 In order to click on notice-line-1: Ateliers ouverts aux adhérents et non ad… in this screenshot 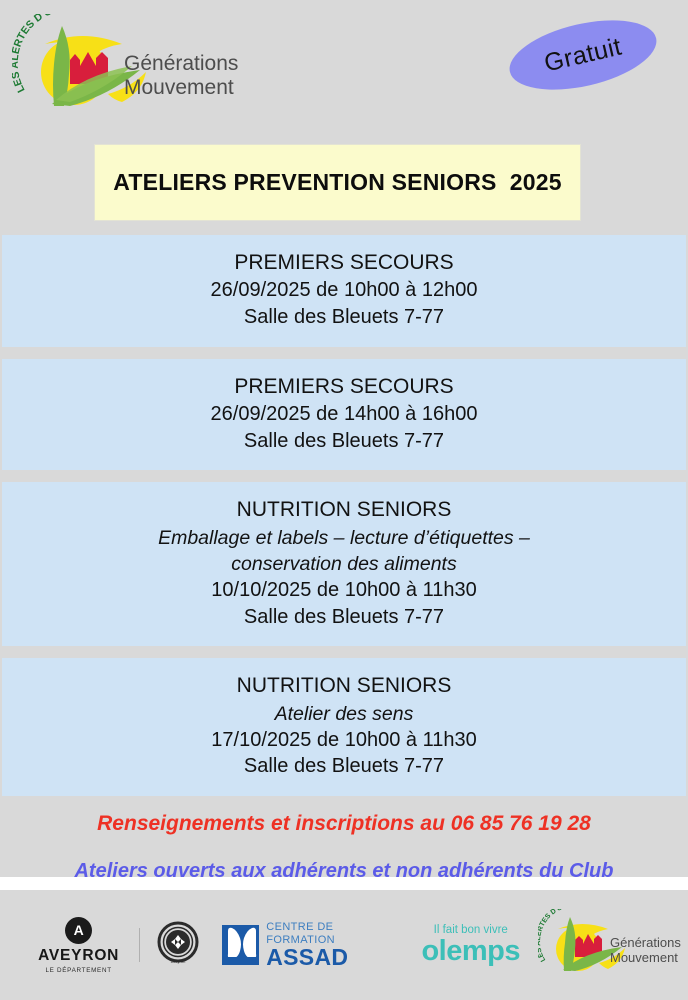, I will do `click(344, 871)`.